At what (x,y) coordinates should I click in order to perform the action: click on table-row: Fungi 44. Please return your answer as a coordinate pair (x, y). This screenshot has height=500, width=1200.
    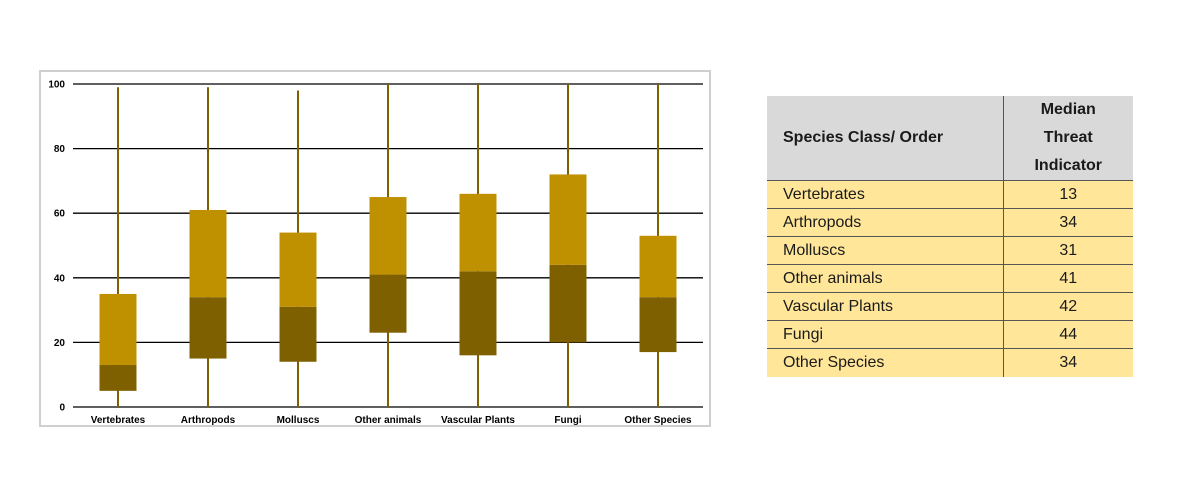
    Looking at the image, I should click on (950, 334).